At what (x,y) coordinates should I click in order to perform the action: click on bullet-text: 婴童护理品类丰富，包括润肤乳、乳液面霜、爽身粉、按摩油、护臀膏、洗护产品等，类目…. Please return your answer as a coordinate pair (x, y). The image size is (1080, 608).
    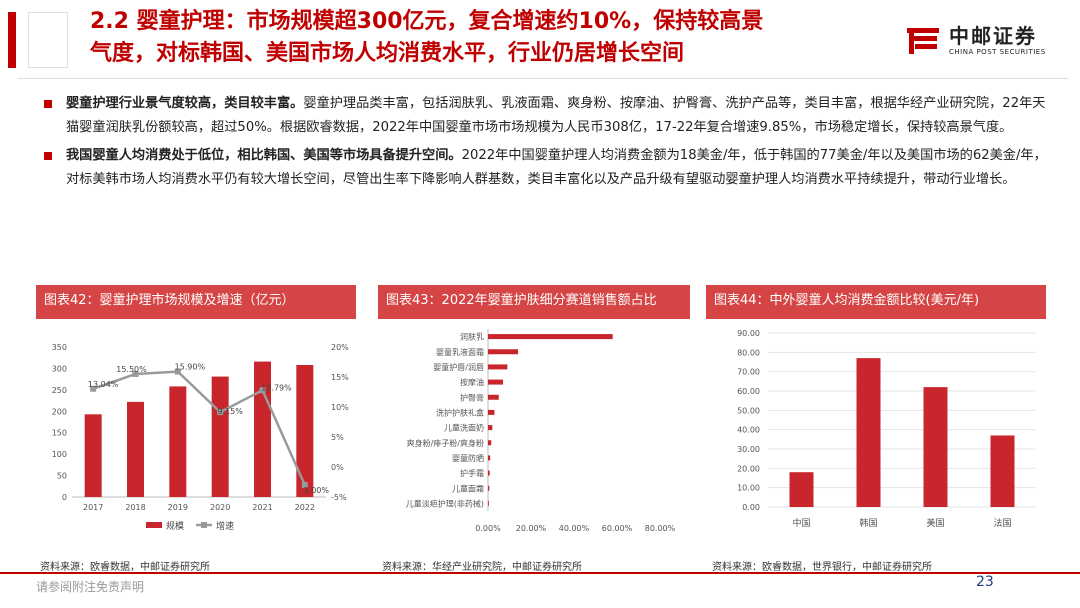
    Looking at the image, I should click on (556, 115).